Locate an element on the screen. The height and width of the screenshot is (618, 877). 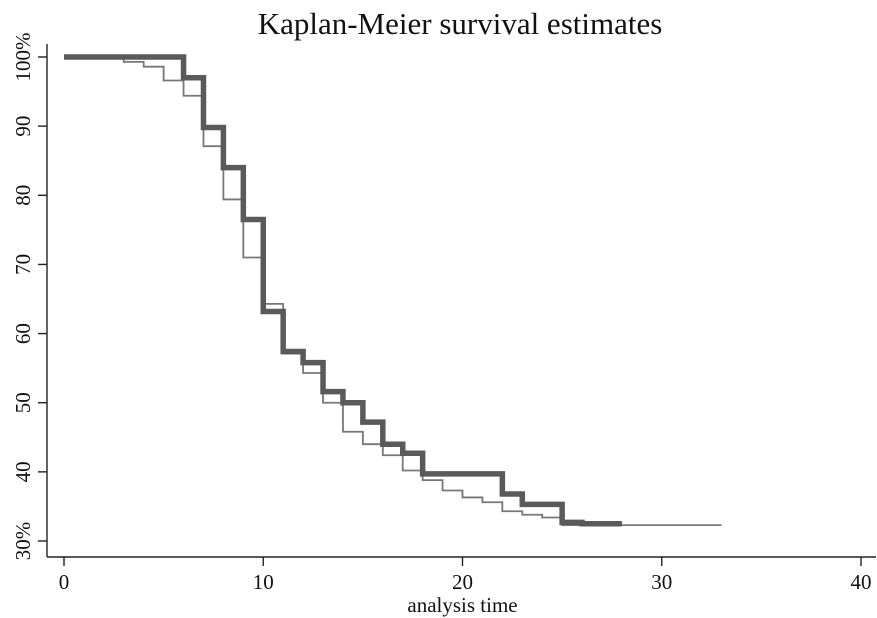
y-tick-label: 90 is located at coordinates (23, 126).